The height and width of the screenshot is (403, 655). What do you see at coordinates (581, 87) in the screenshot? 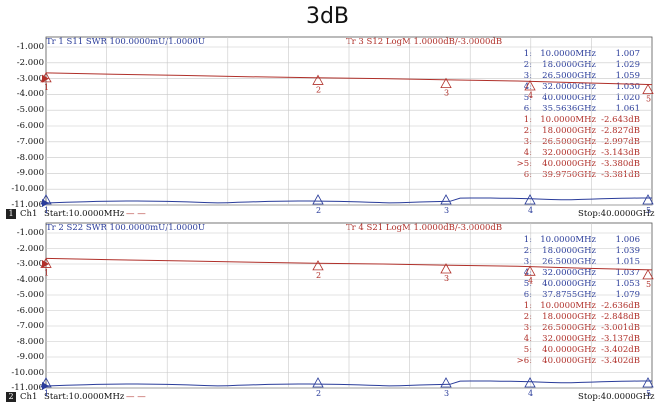
I see `marker-row: 4: 32.0000GHz 1.030` at bounding box center [581, 87].